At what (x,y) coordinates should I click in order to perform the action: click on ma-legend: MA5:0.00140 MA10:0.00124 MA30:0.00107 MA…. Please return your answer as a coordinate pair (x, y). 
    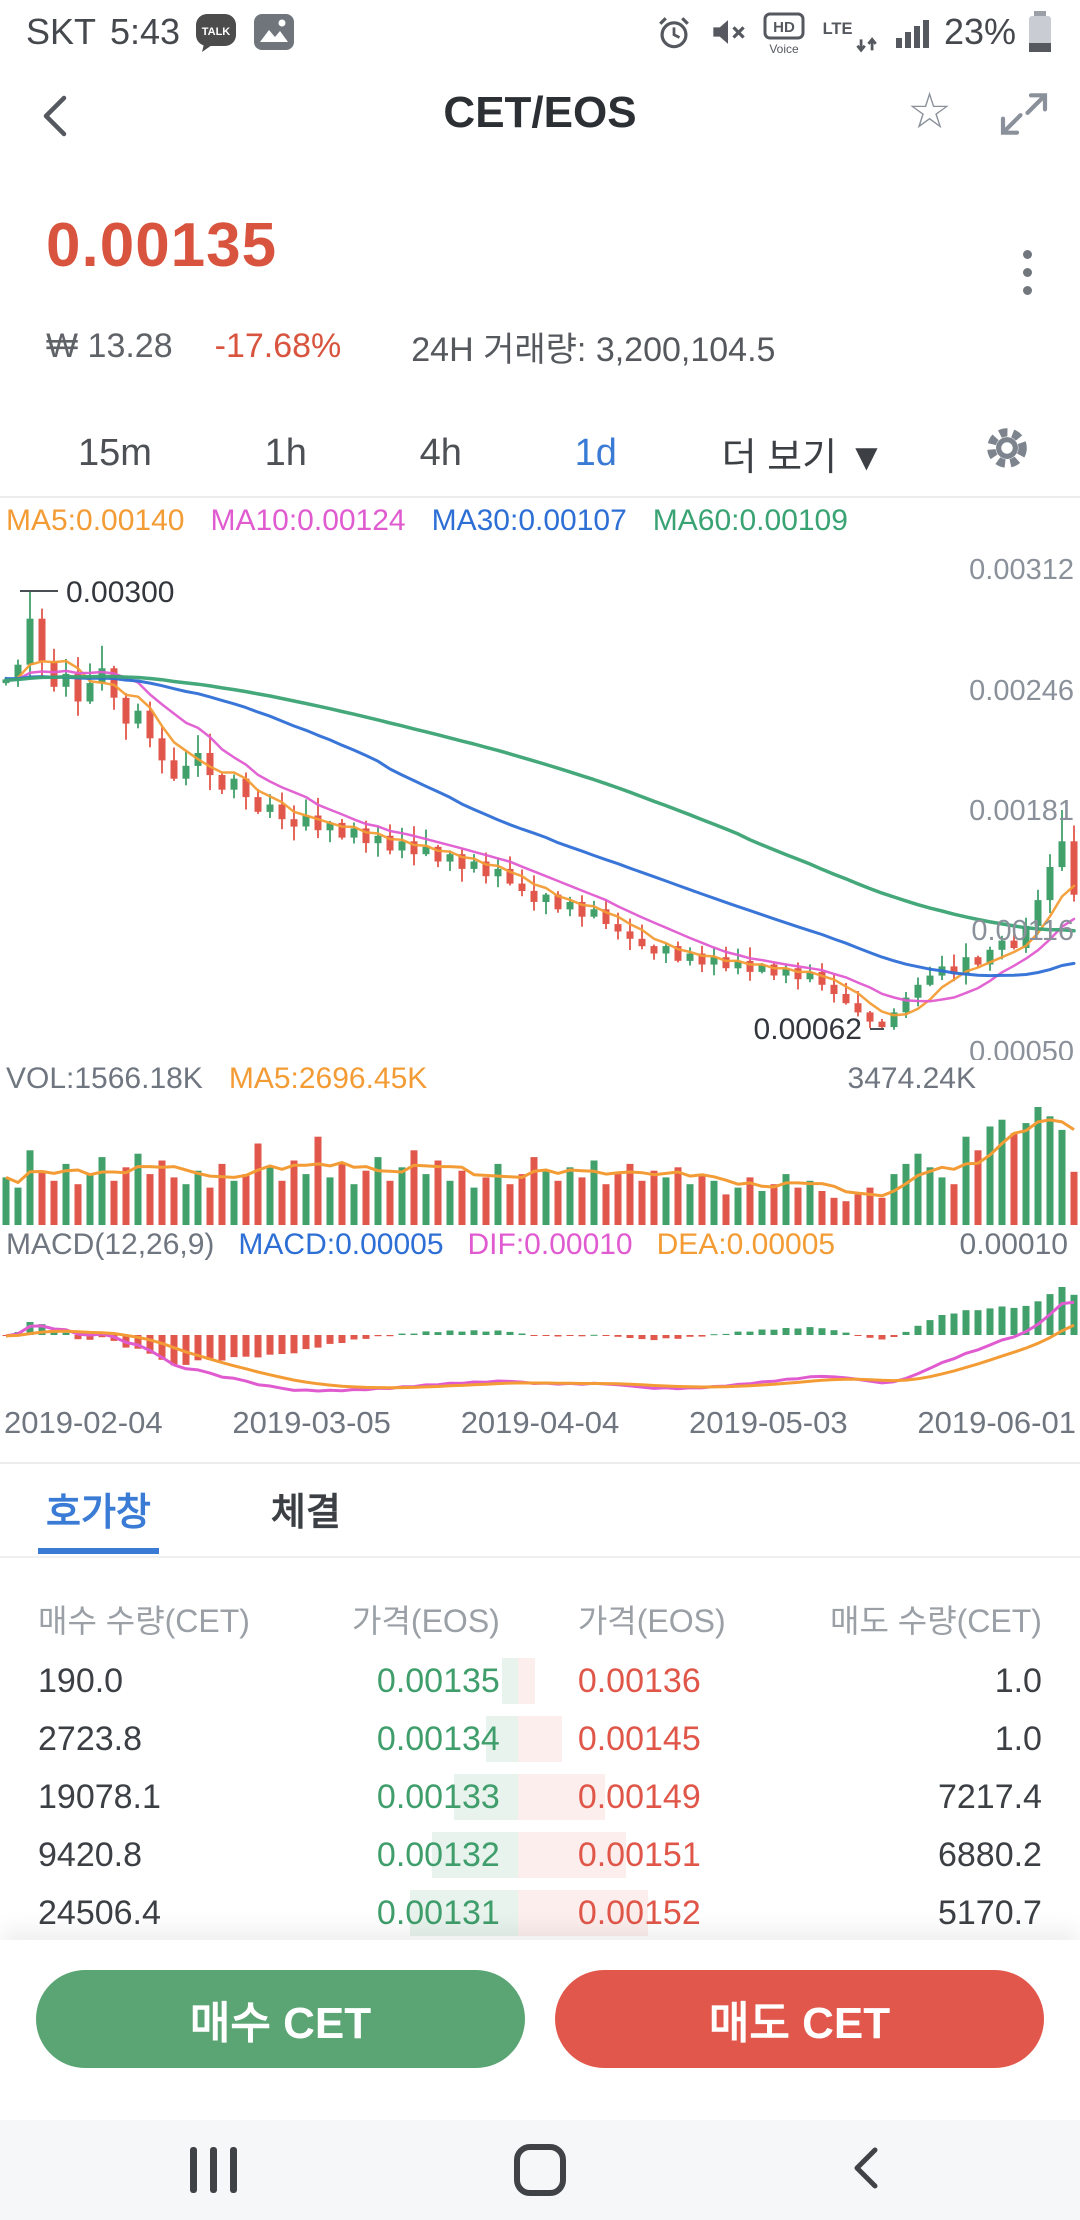
    Looking at the image, I should click on (427, 521).